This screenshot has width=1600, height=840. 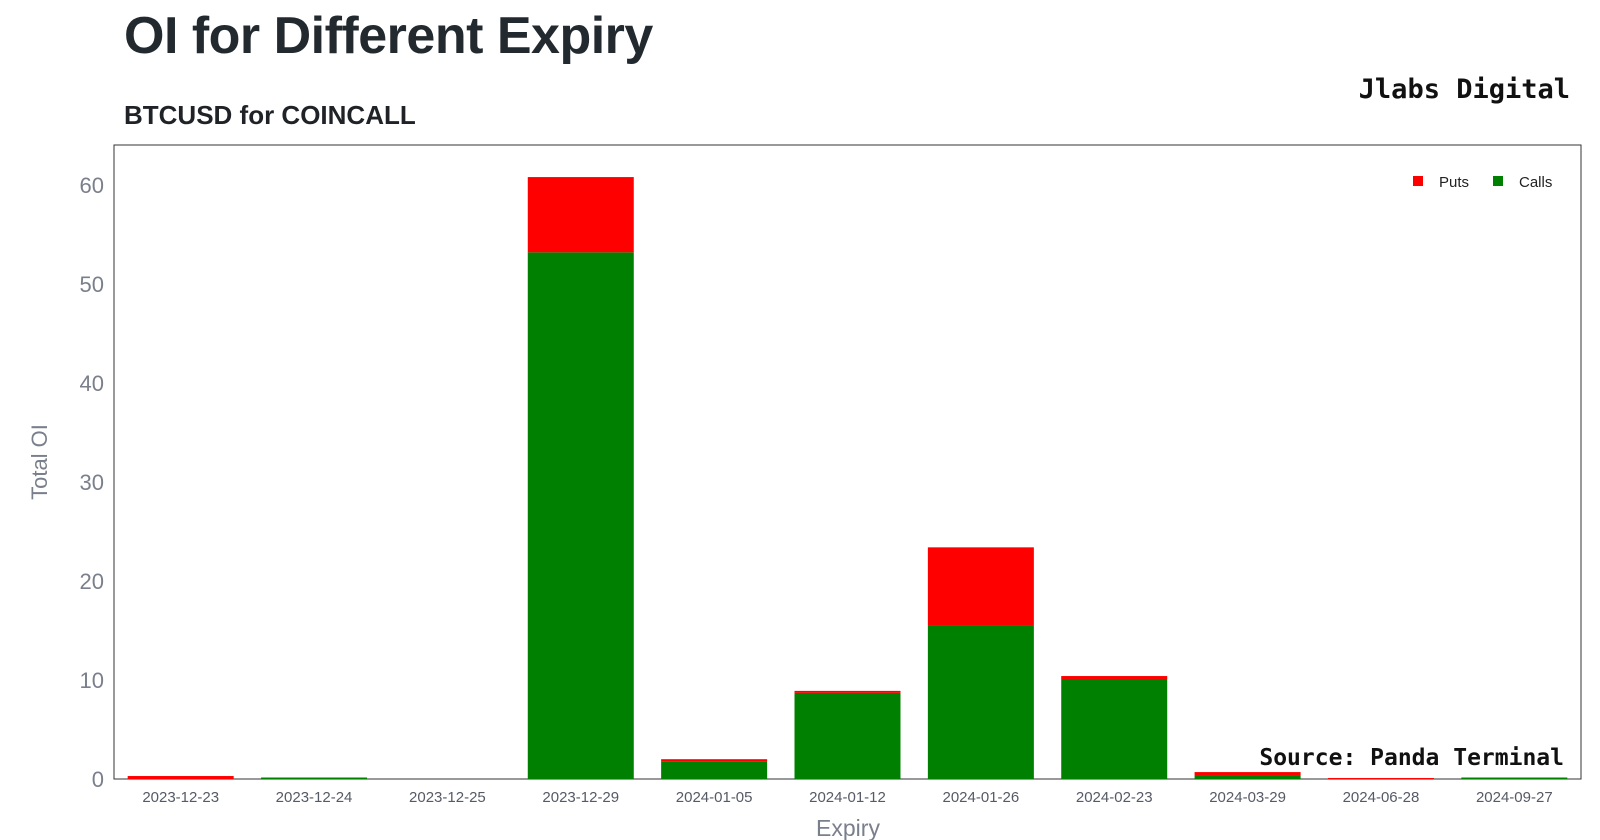 What do you see at coordinates (847, 797) in the screenshot?
I see `x-tick-label: 2024-01-12` at bounding box center [847, 797].